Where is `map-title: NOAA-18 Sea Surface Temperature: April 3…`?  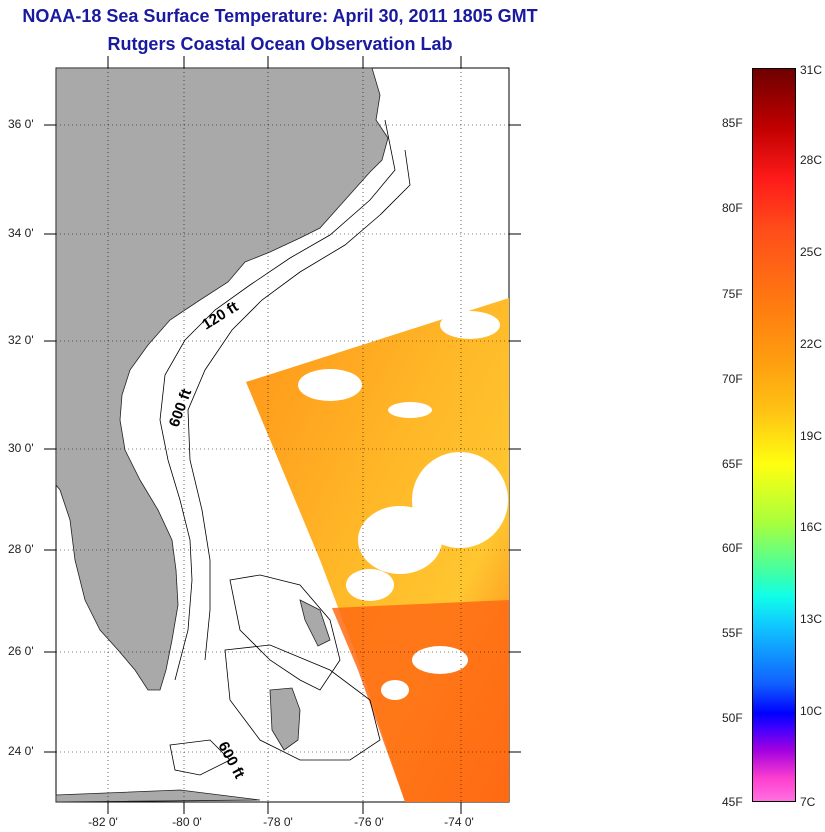
map-title: NOAA-18 Sea Surface Temperature: April 3… is located at coordinates (280, 16).